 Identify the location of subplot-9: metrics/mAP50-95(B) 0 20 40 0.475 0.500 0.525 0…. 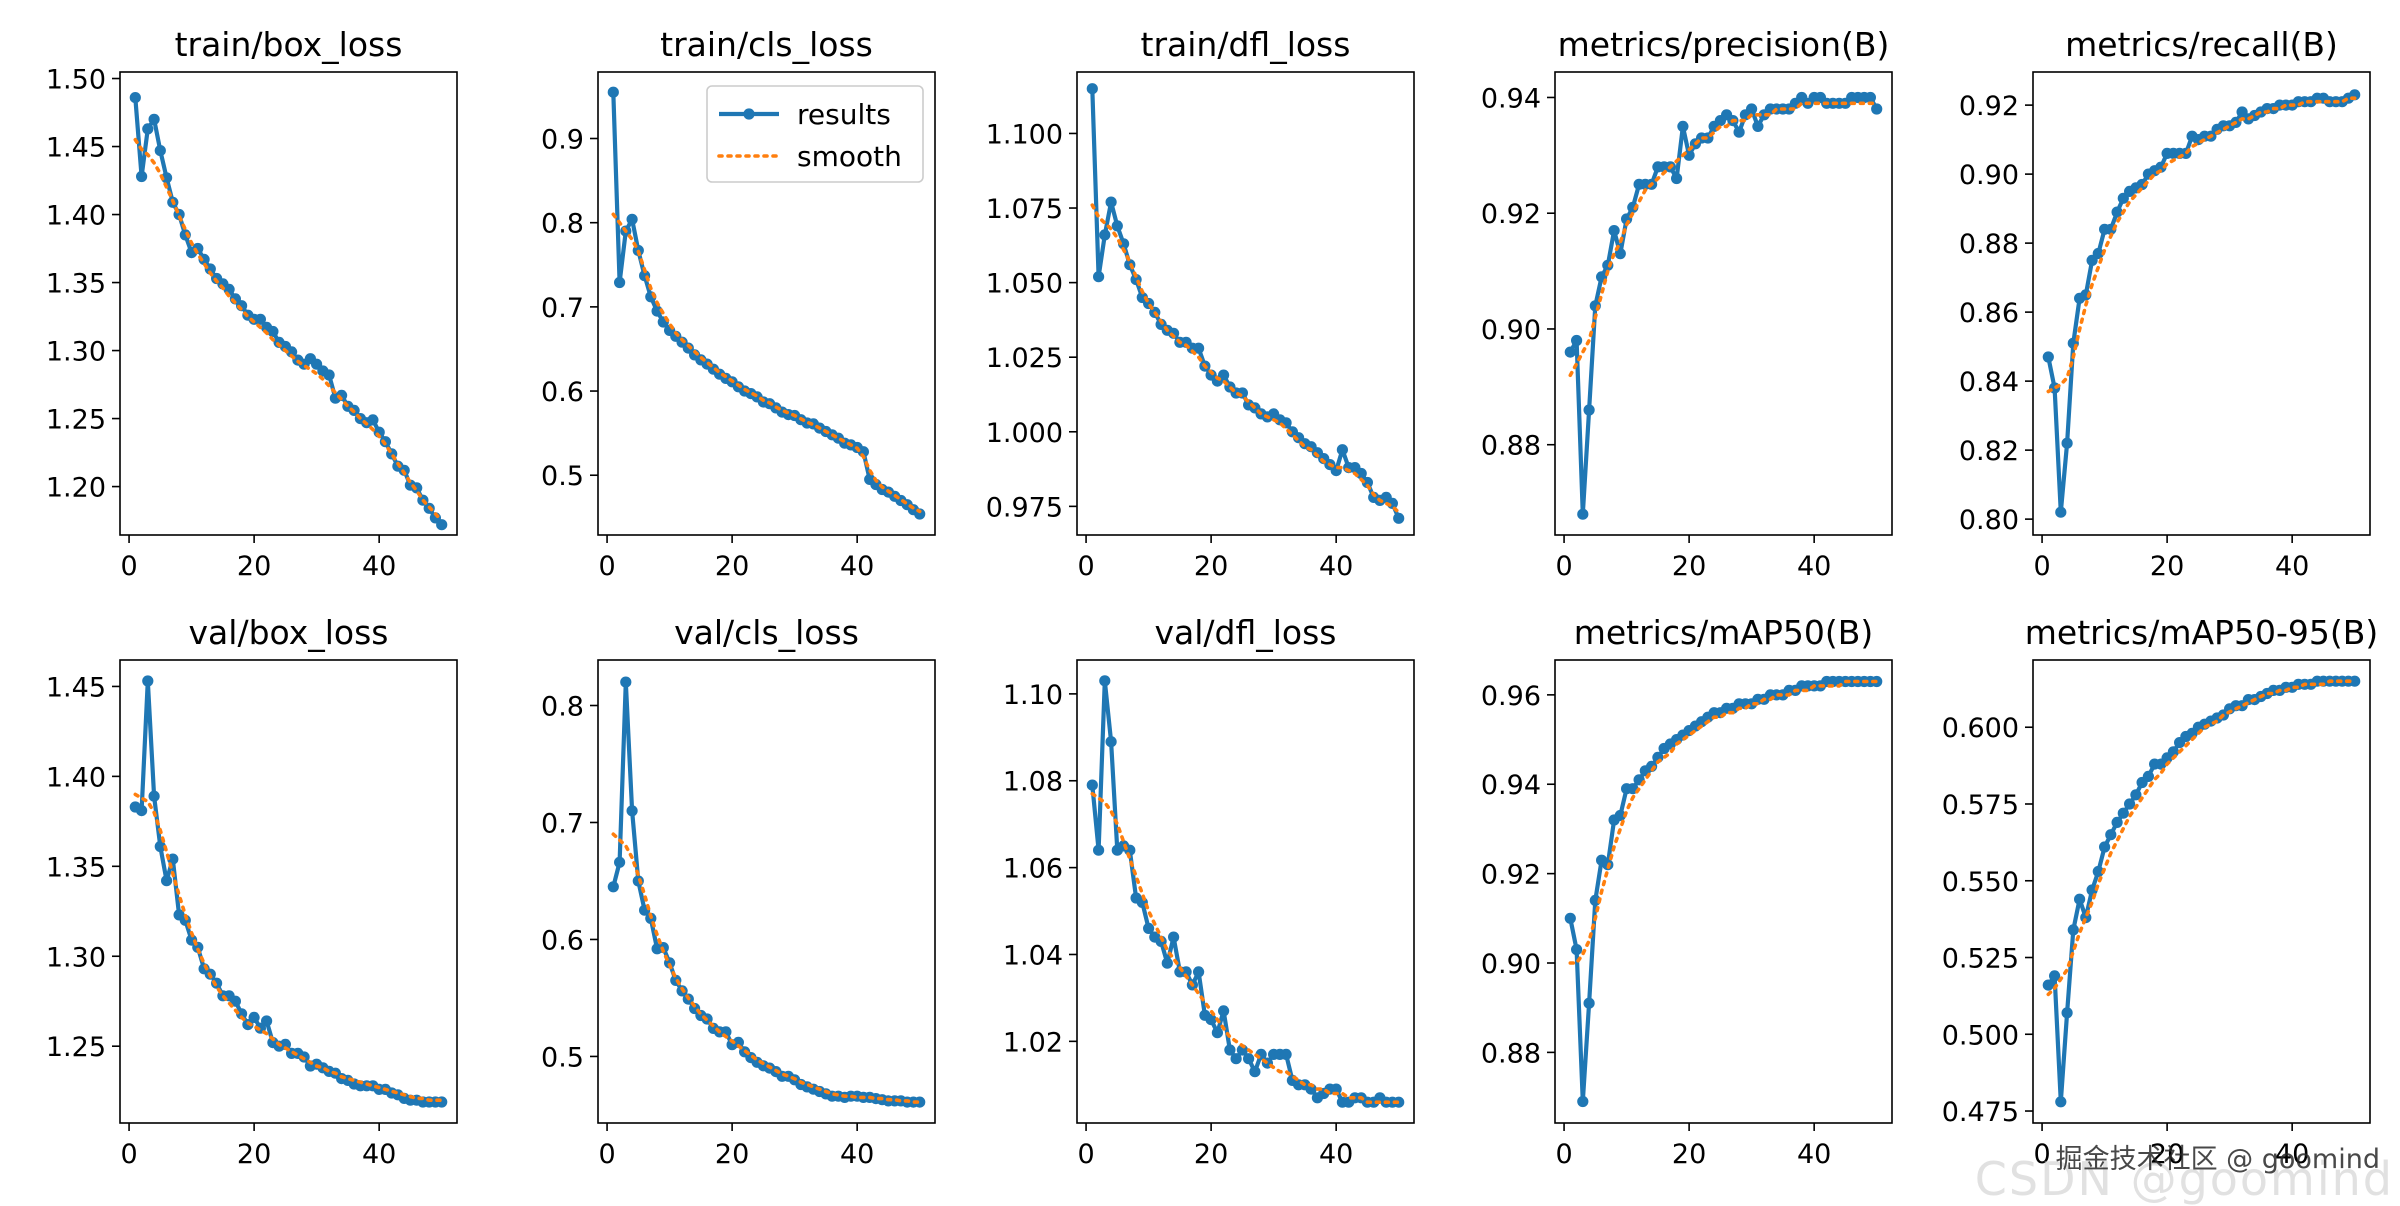
(2160, 891).